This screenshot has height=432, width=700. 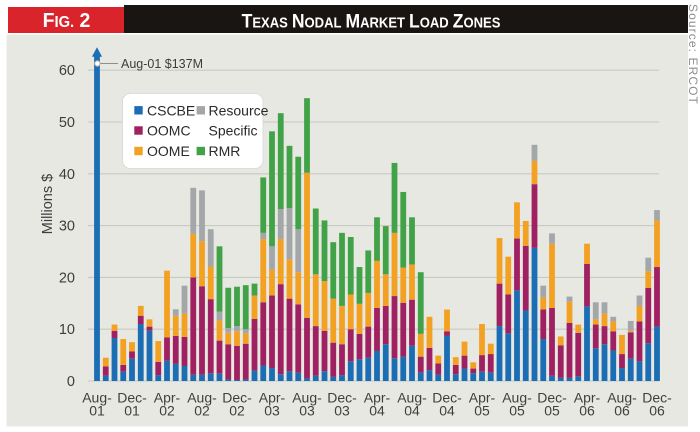 I want to click on svg-text: 30, so click(x=67, y=227).